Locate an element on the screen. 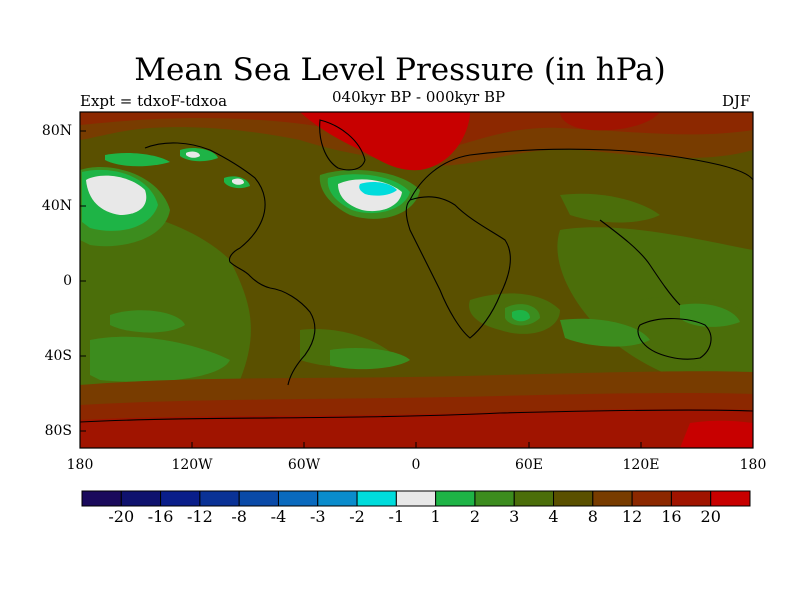  map-title: Mean Sea Level Pressure (in hPa) is located at coordinates (400, 70).